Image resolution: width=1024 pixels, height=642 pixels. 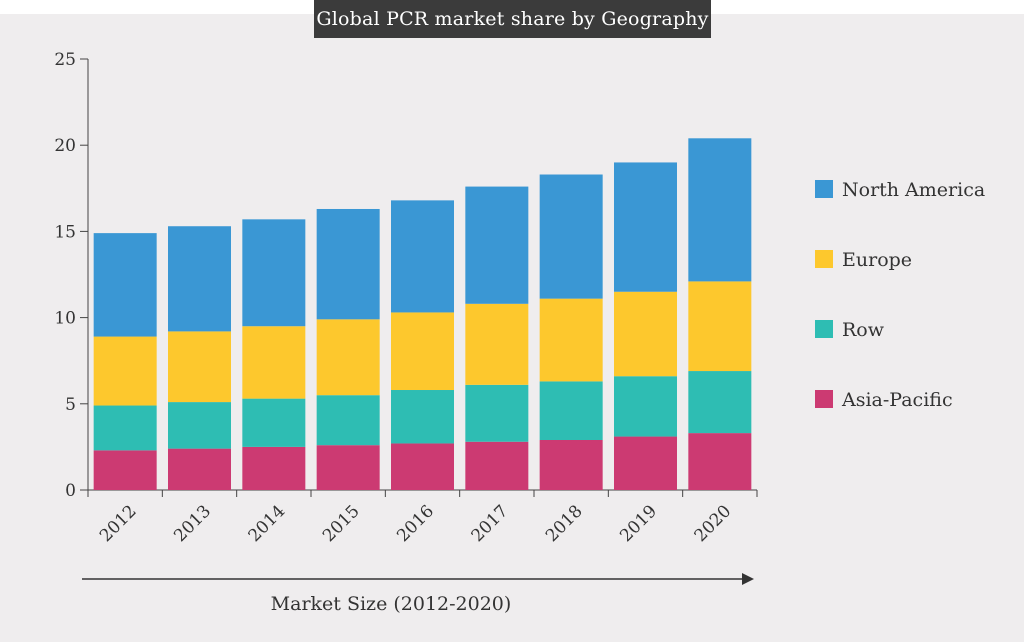 What do you see at coordinates (490, 523) in the screenshot?
I see `x-tick-label: 2017` at bounding box center [490, 523].